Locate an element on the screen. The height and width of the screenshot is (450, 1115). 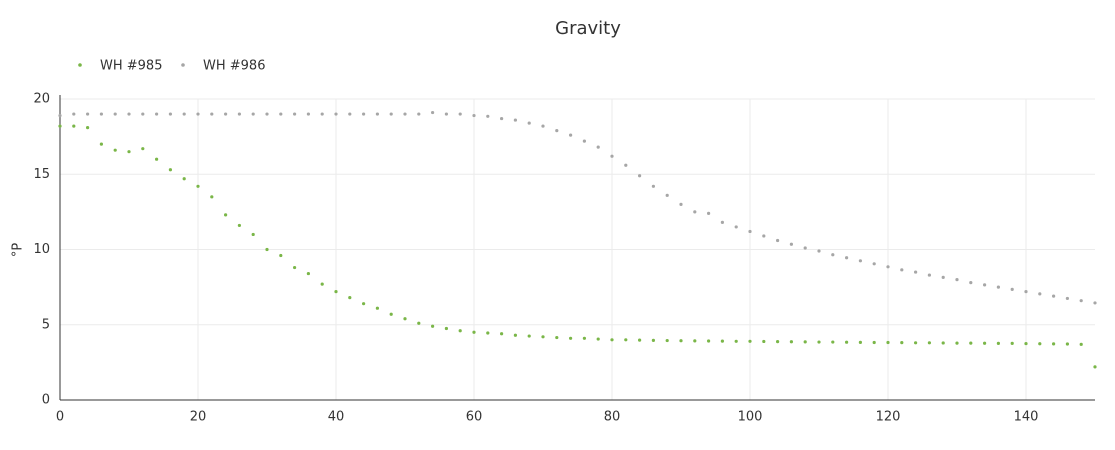
y-tick-label: 10 is located at coordinates (41, 249).